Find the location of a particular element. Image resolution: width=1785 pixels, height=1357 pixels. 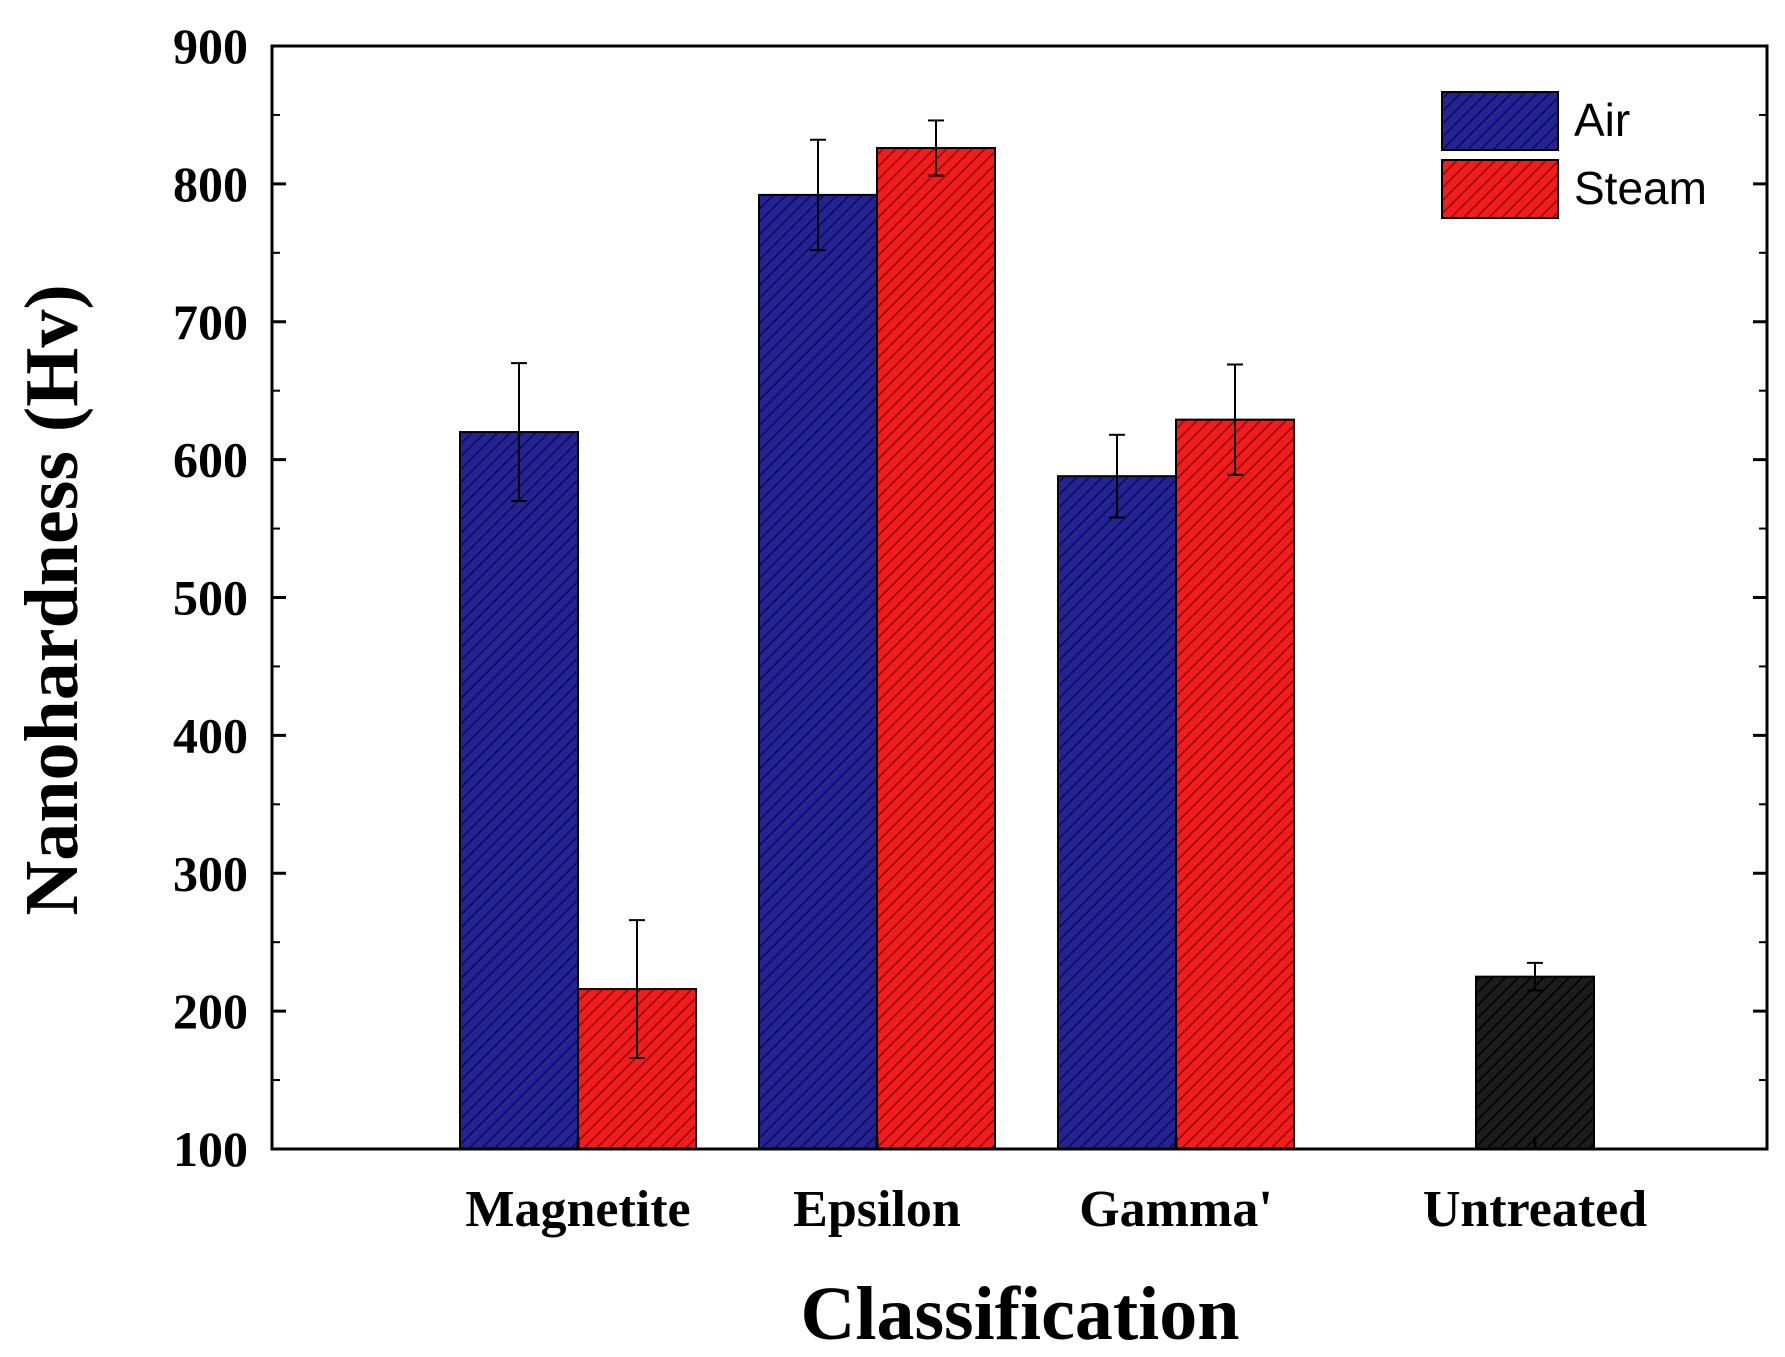

error-bar-untreated is located at coordinates (1535, 976).